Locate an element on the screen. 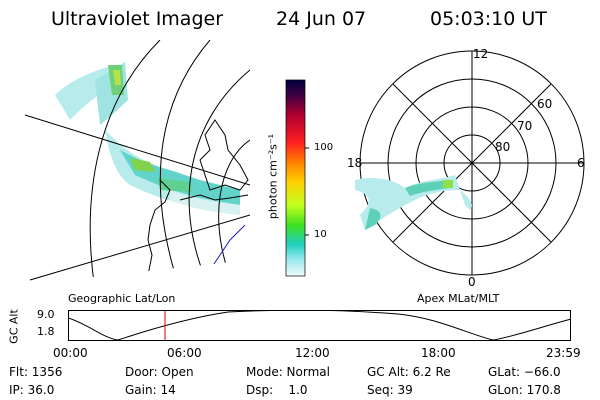 Image resolution: width=600 pixels, height=400 pixels. altitude-axis-label: GC Alt is located at coordinates (14, 326).